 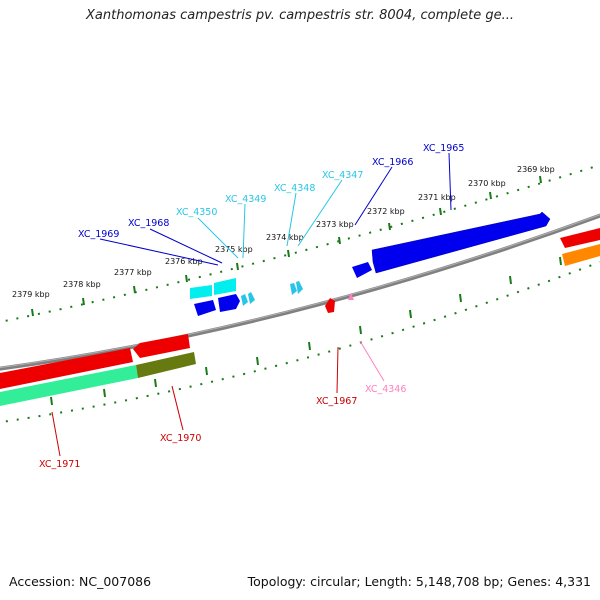 I want to click on gene-label-xc-4349: XC_4349, so click(x=245, y=199).